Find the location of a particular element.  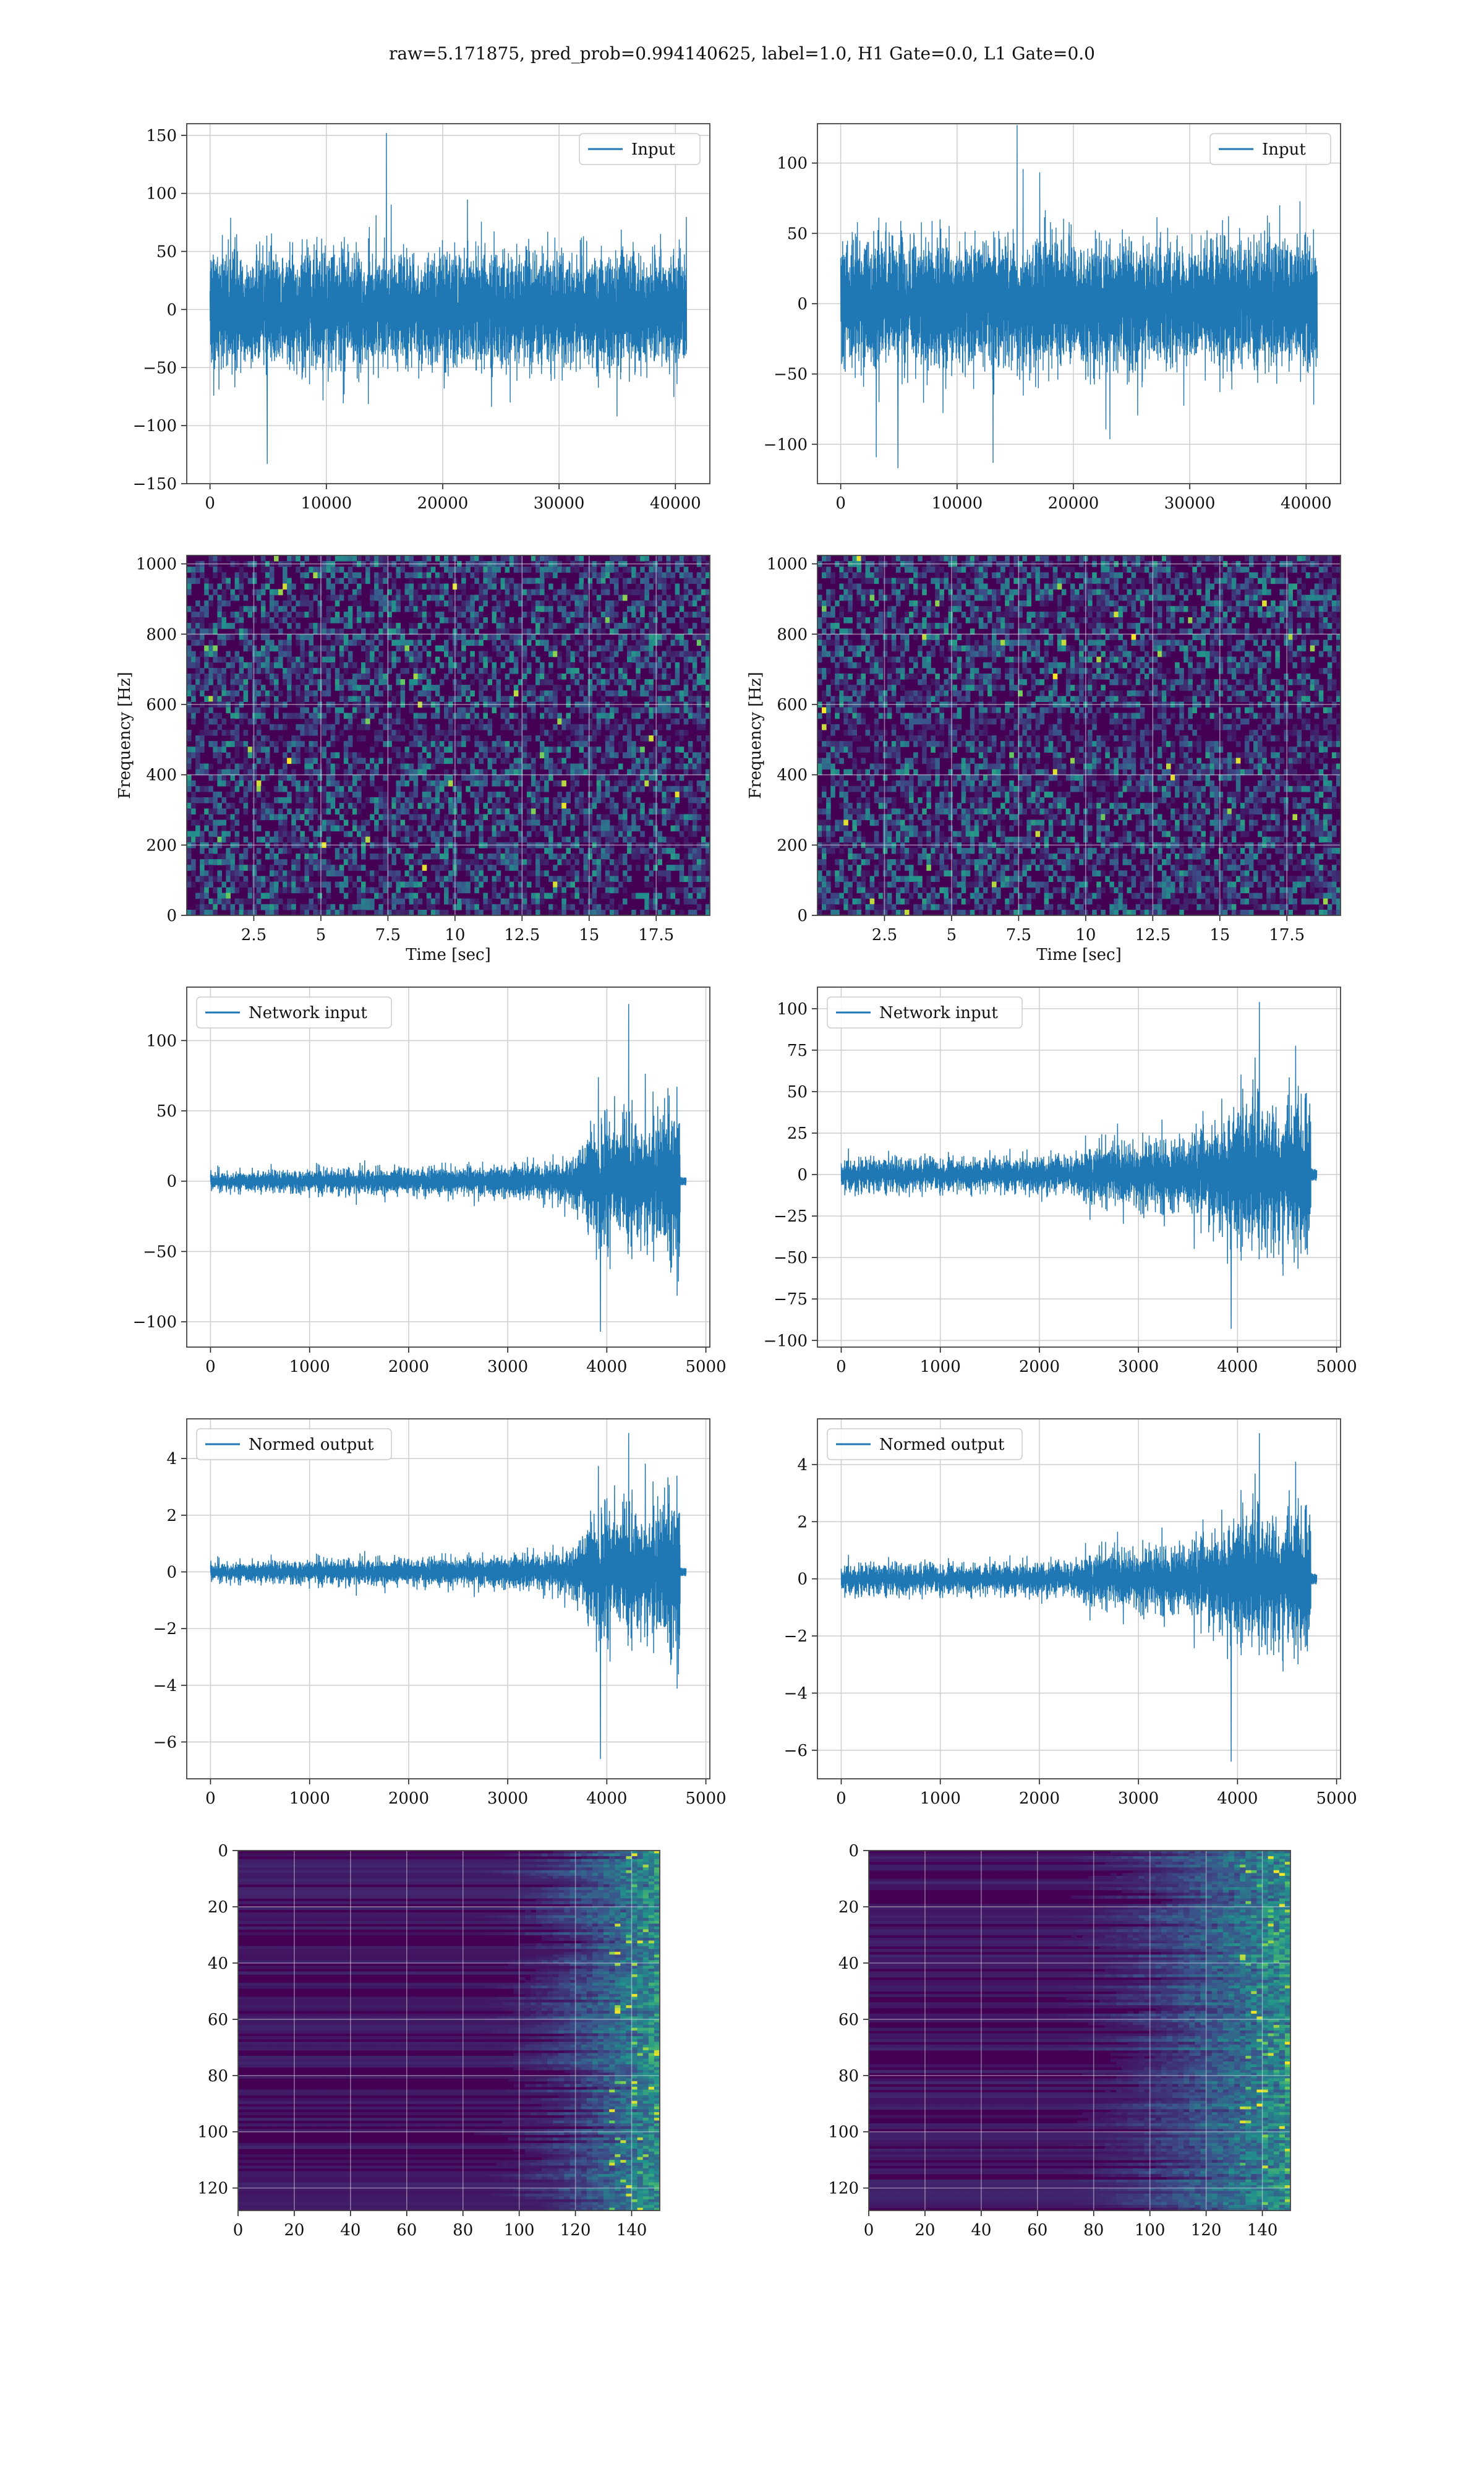

y-tick-label: 400 is located at coordinates (161, 775).